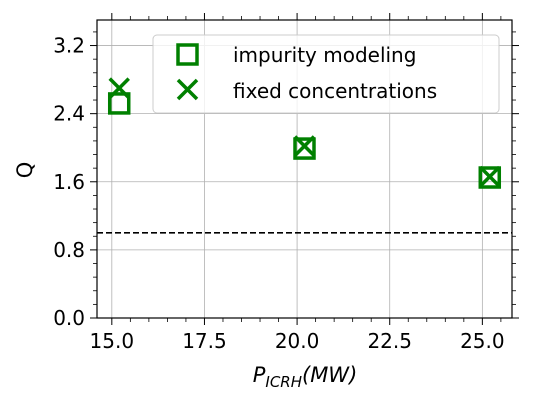 This screenshot has height=400, width=533. I want to click on legend-label-impurity-modeling: impurity modeling, so click(324, 55).